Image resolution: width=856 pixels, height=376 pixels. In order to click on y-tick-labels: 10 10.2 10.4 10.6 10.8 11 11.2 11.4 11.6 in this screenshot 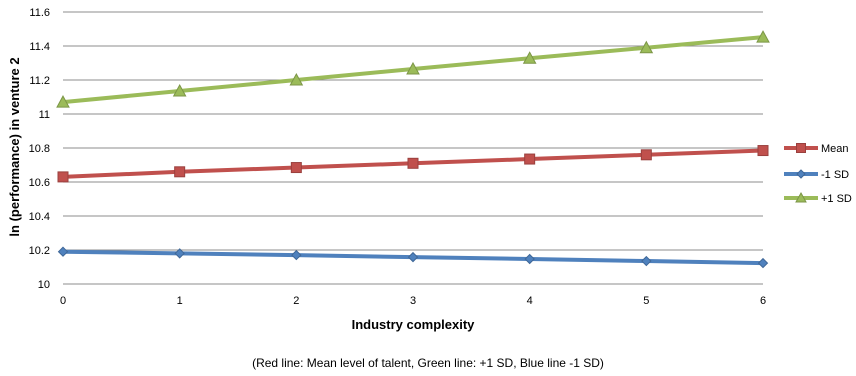, I will do `click(39, 149)`.